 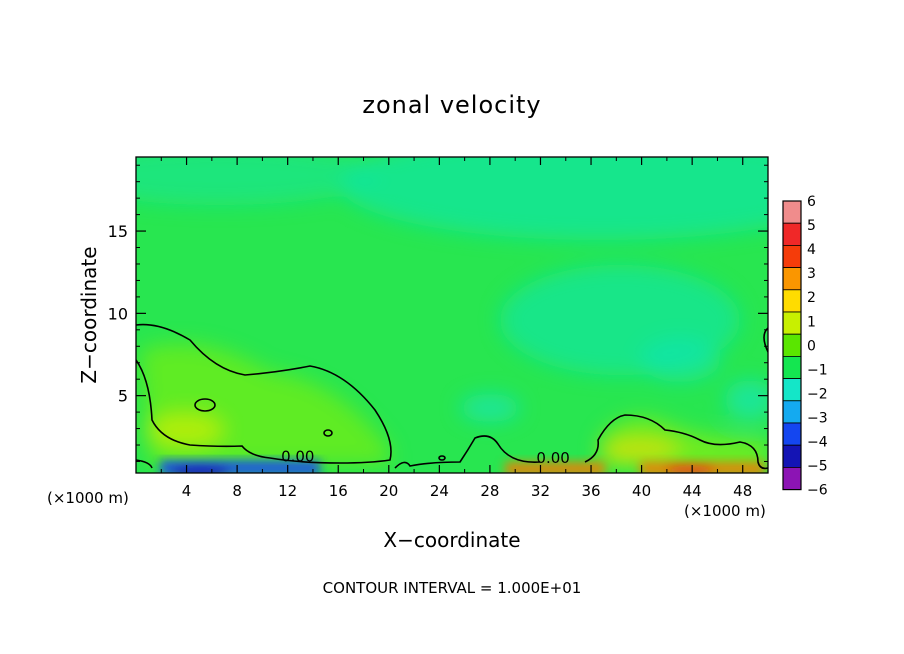 What do you see at coordinates (264, 393) in the screenshot?
I see `contour-line-left-lobe` at bounding box center [264, 393].